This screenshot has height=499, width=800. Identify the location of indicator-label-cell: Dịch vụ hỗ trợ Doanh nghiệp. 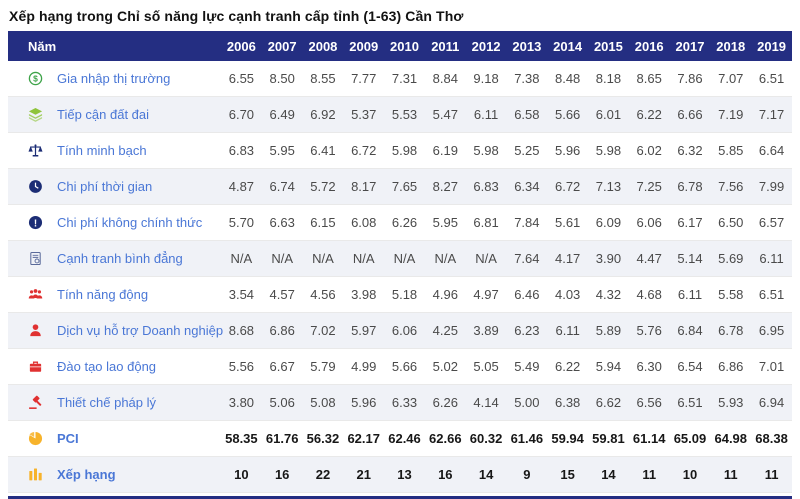
(116, 330).